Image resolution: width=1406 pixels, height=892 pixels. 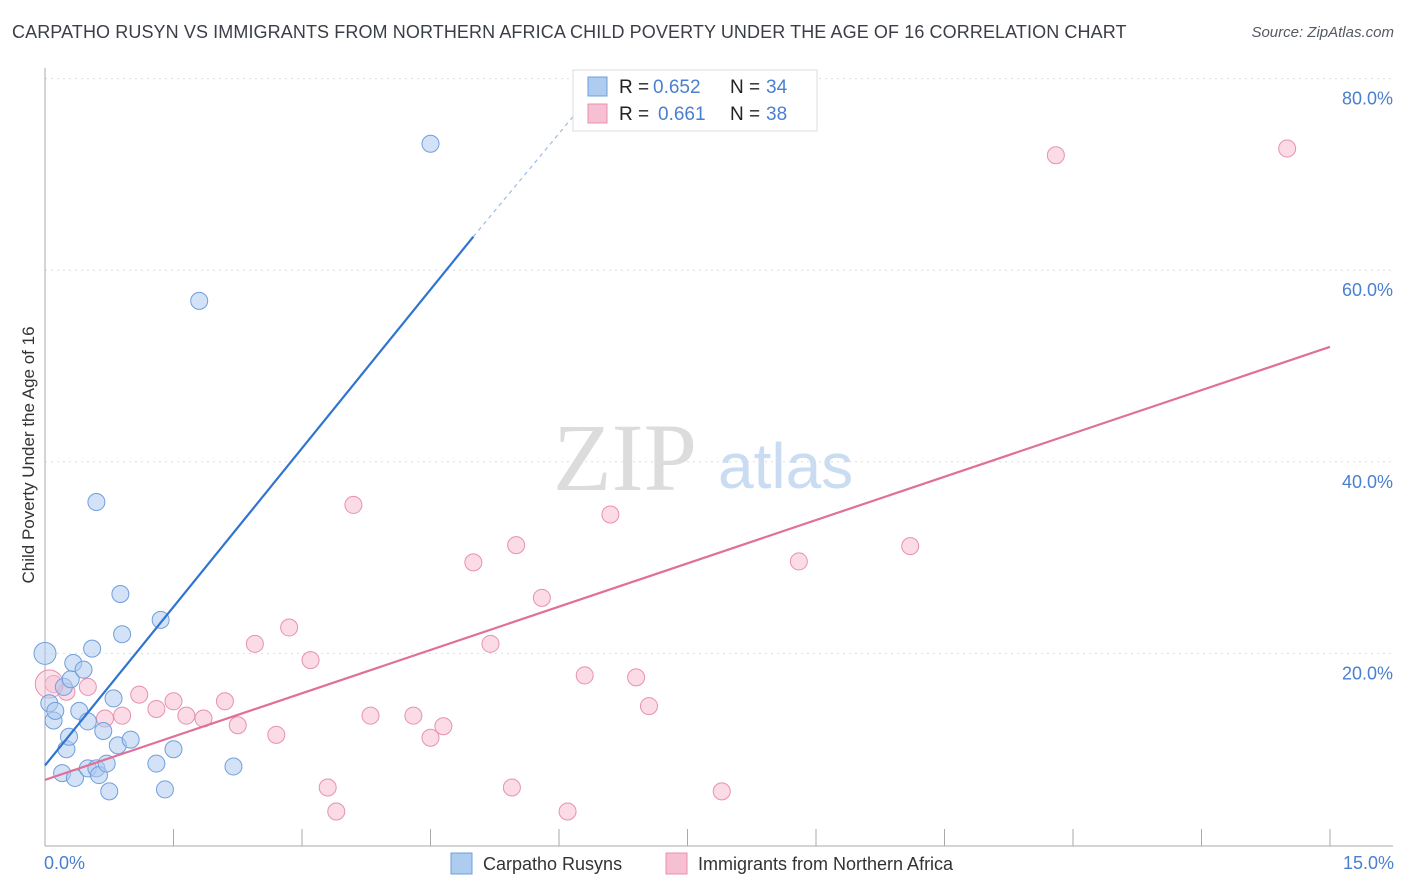 What do you see at coordinates (1367, 290) in the screenshot?
I see `y-tick-label-60: 60.0%` at bounding box center [1367, 290].